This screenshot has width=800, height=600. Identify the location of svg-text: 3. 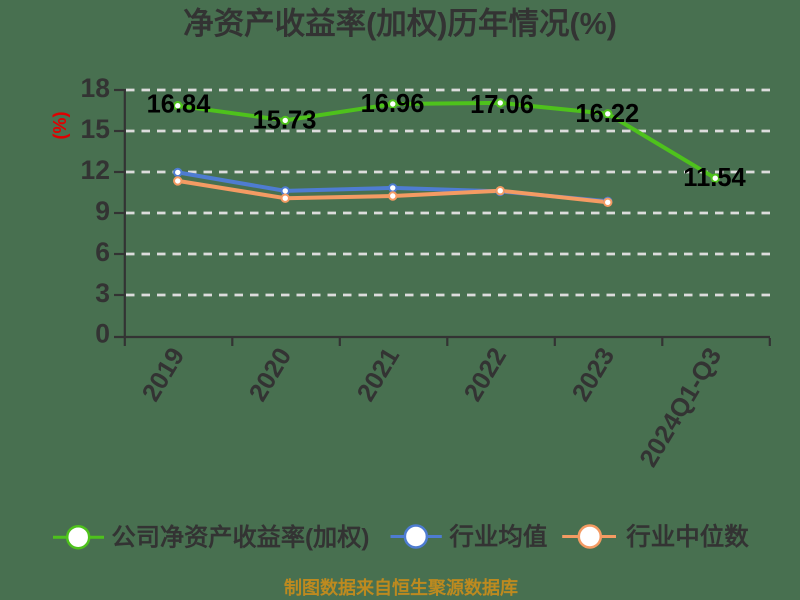
(102, 293).